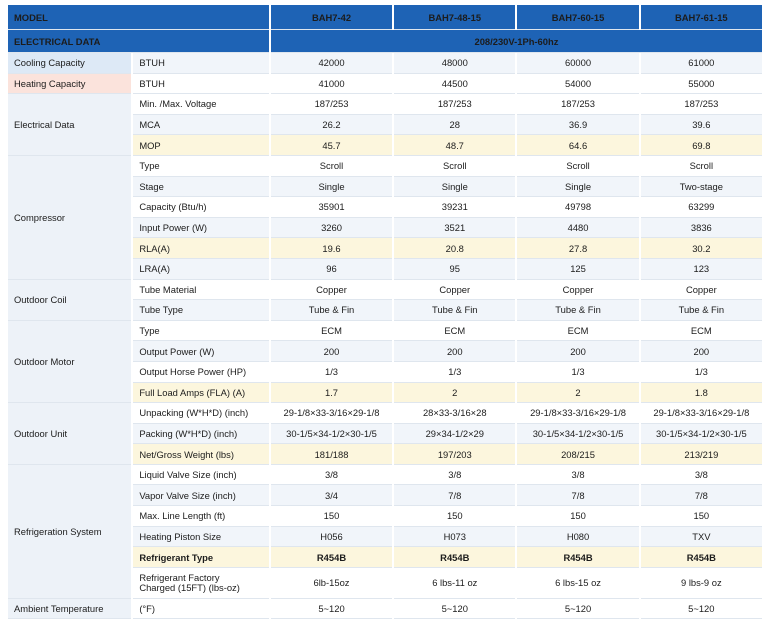 The width and height of the screenshot is (768, 619). What do you see at coordinates (179, 577) in the screenshot?
I see `row-label-line: Refrigerant Factory` at bounding box center [179, 577].